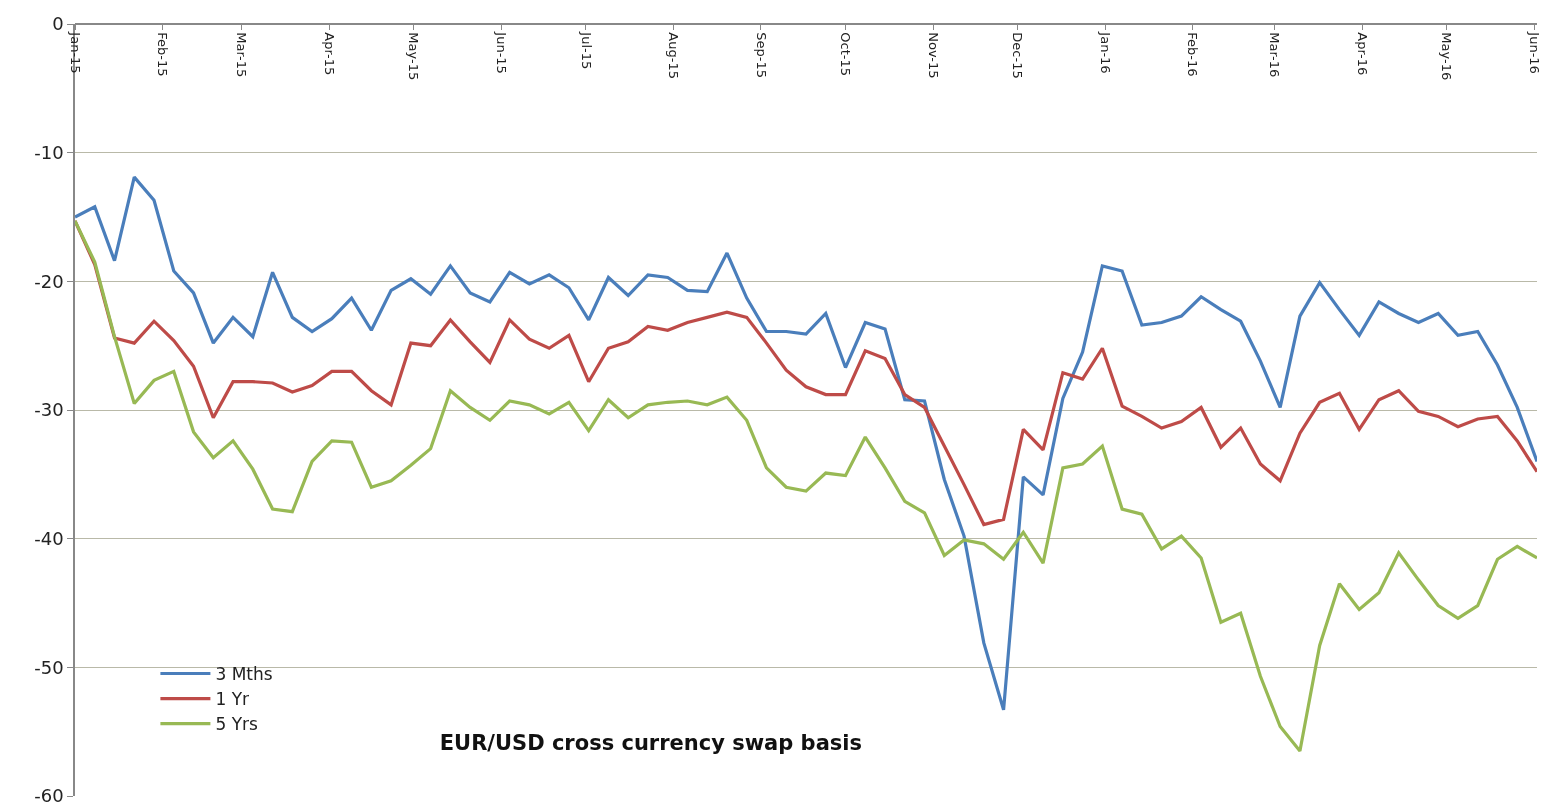 Image resolution: width=1543 pixels, height=812 pixels. Describe the element at coordinates (1534, 52) in the screenshot. I see `x-tick-label: Jun-16` at that location.